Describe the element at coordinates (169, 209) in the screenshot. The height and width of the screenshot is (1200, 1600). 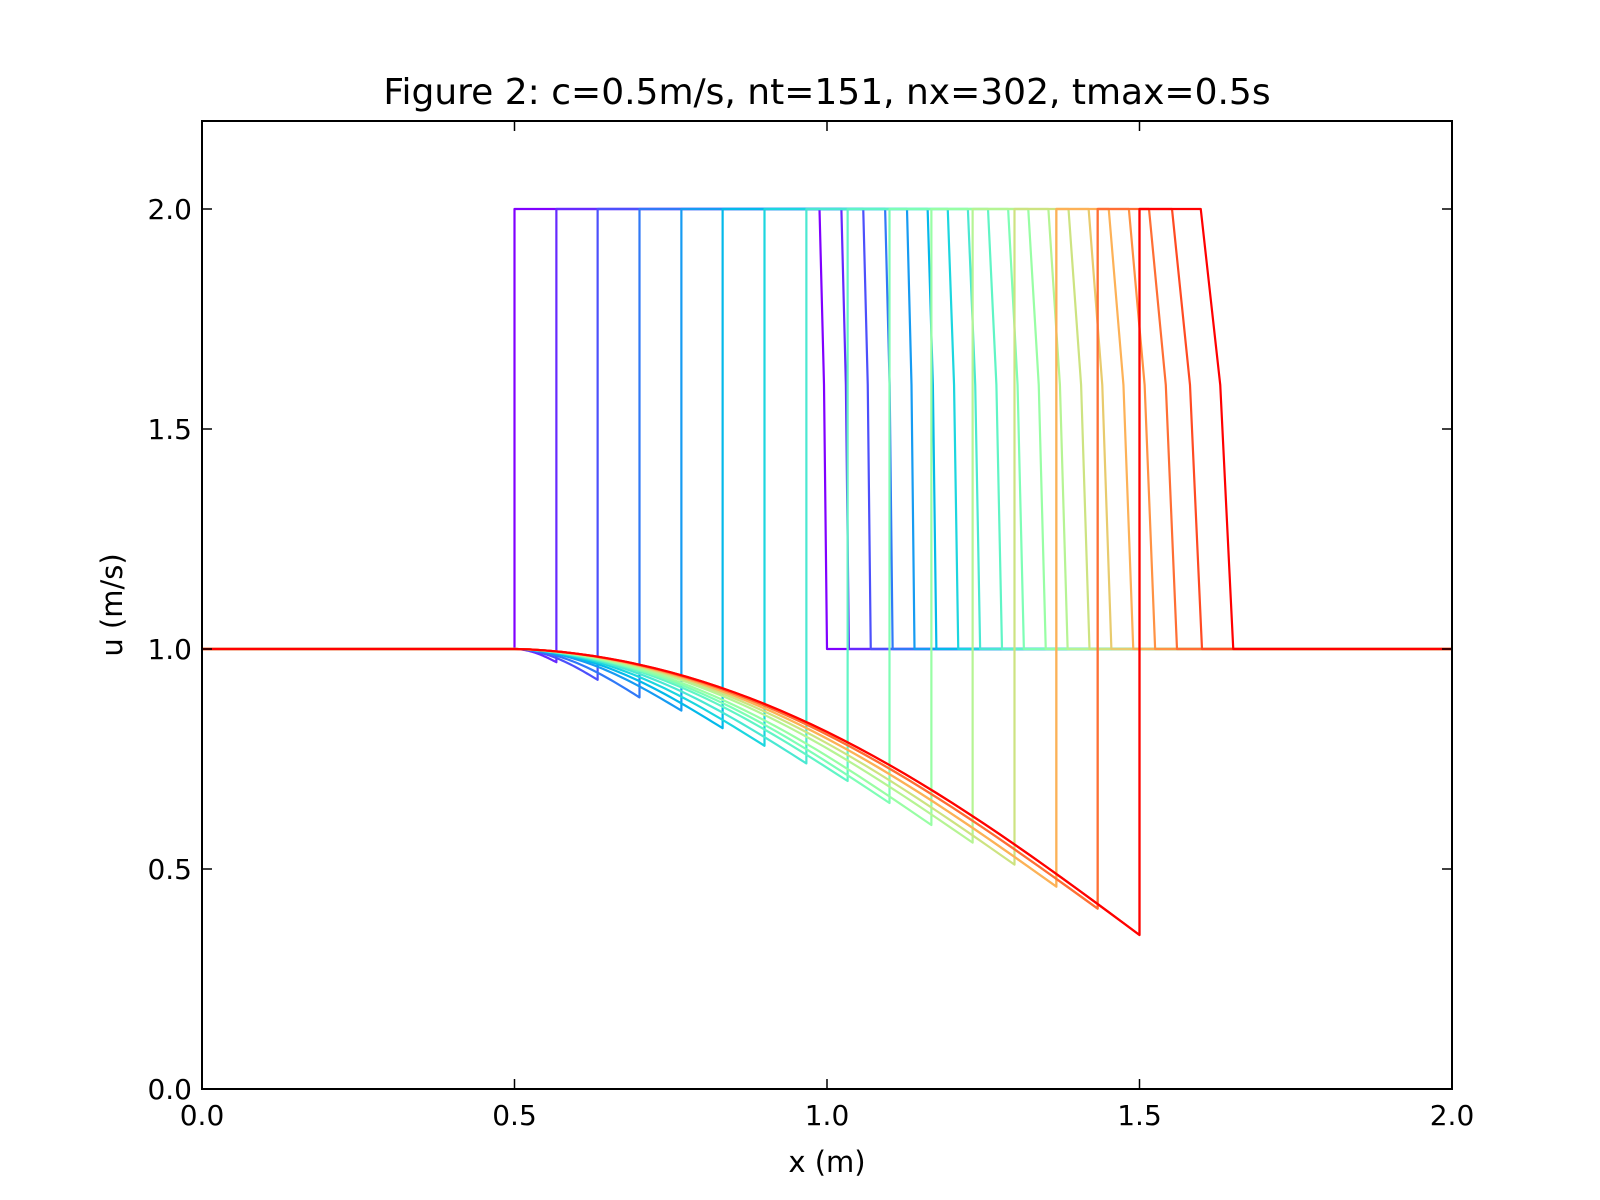
I see `y-tick-label: 2.0` at that location.